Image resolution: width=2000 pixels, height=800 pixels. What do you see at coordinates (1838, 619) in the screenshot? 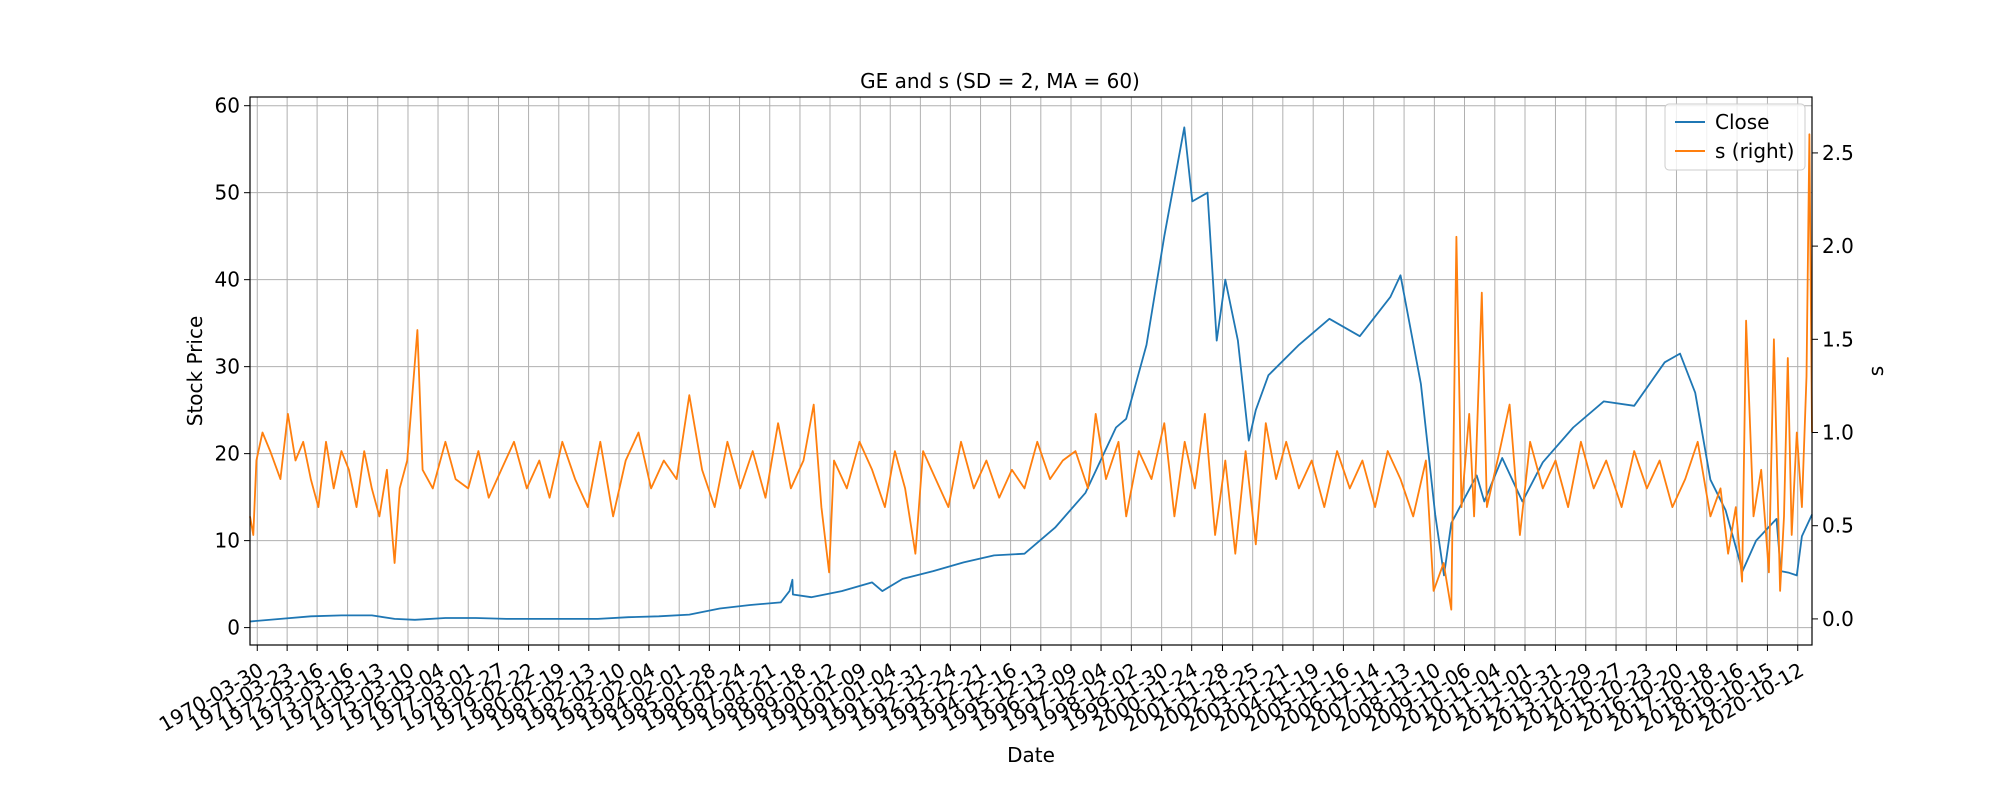
I see `y2-tick-label: 0.0` at bounding box center [1838, 619].